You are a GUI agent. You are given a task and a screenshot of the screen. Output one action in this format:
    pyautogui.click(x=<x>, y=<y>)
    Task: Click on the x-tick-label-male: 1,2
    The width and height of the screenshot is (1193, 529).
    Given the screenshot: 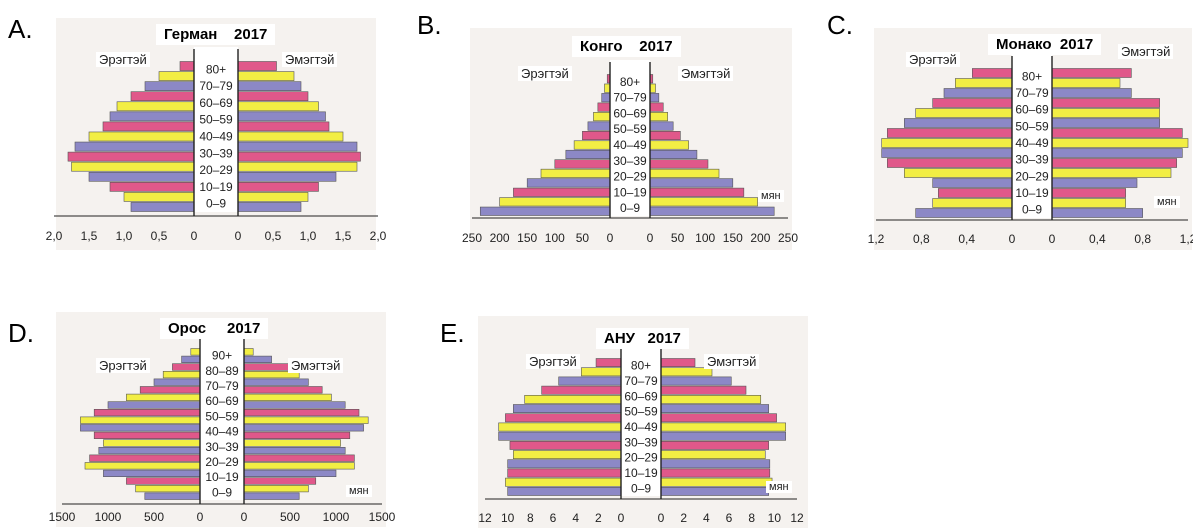 What is the action you would take?
    pyautogui.click(x=876, y=239)
    